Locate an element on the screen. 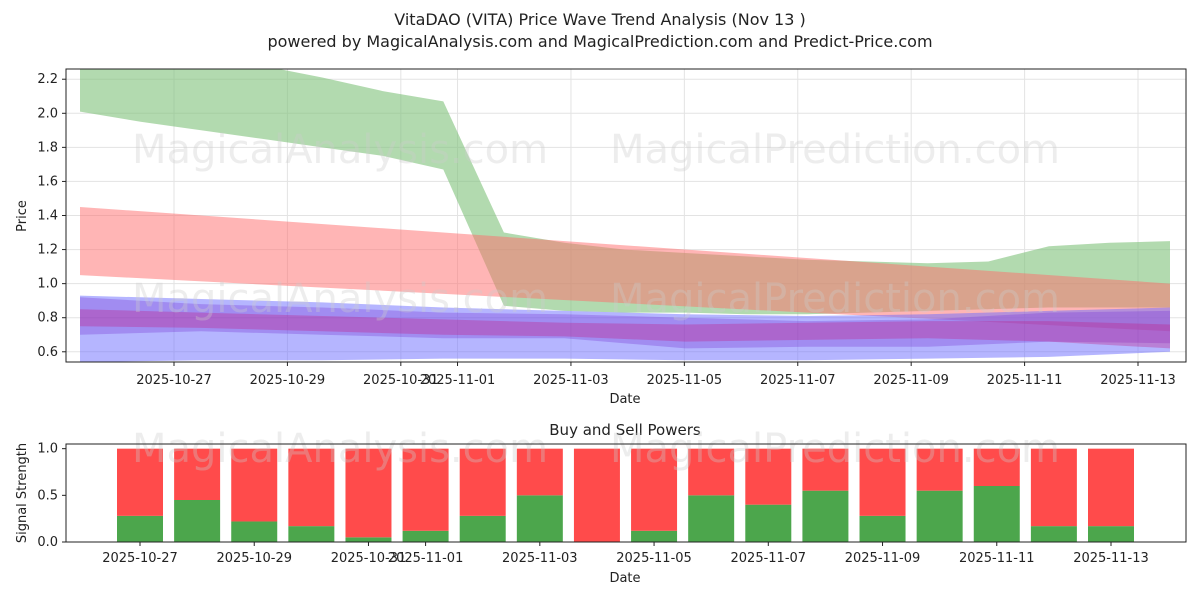 This screenshot has width=1200, height=600. watermark-prediction-3: MagicalPrediction.com is located at coordinates (835, 449).